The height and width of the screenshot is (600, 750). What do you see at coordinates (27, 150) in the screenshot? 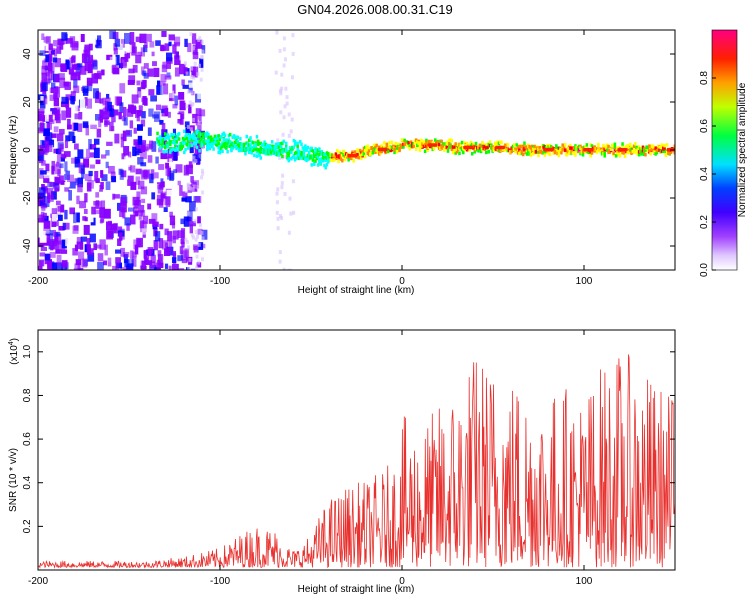
I see `y-tick-label: 0` at bounding box center [27, 150].